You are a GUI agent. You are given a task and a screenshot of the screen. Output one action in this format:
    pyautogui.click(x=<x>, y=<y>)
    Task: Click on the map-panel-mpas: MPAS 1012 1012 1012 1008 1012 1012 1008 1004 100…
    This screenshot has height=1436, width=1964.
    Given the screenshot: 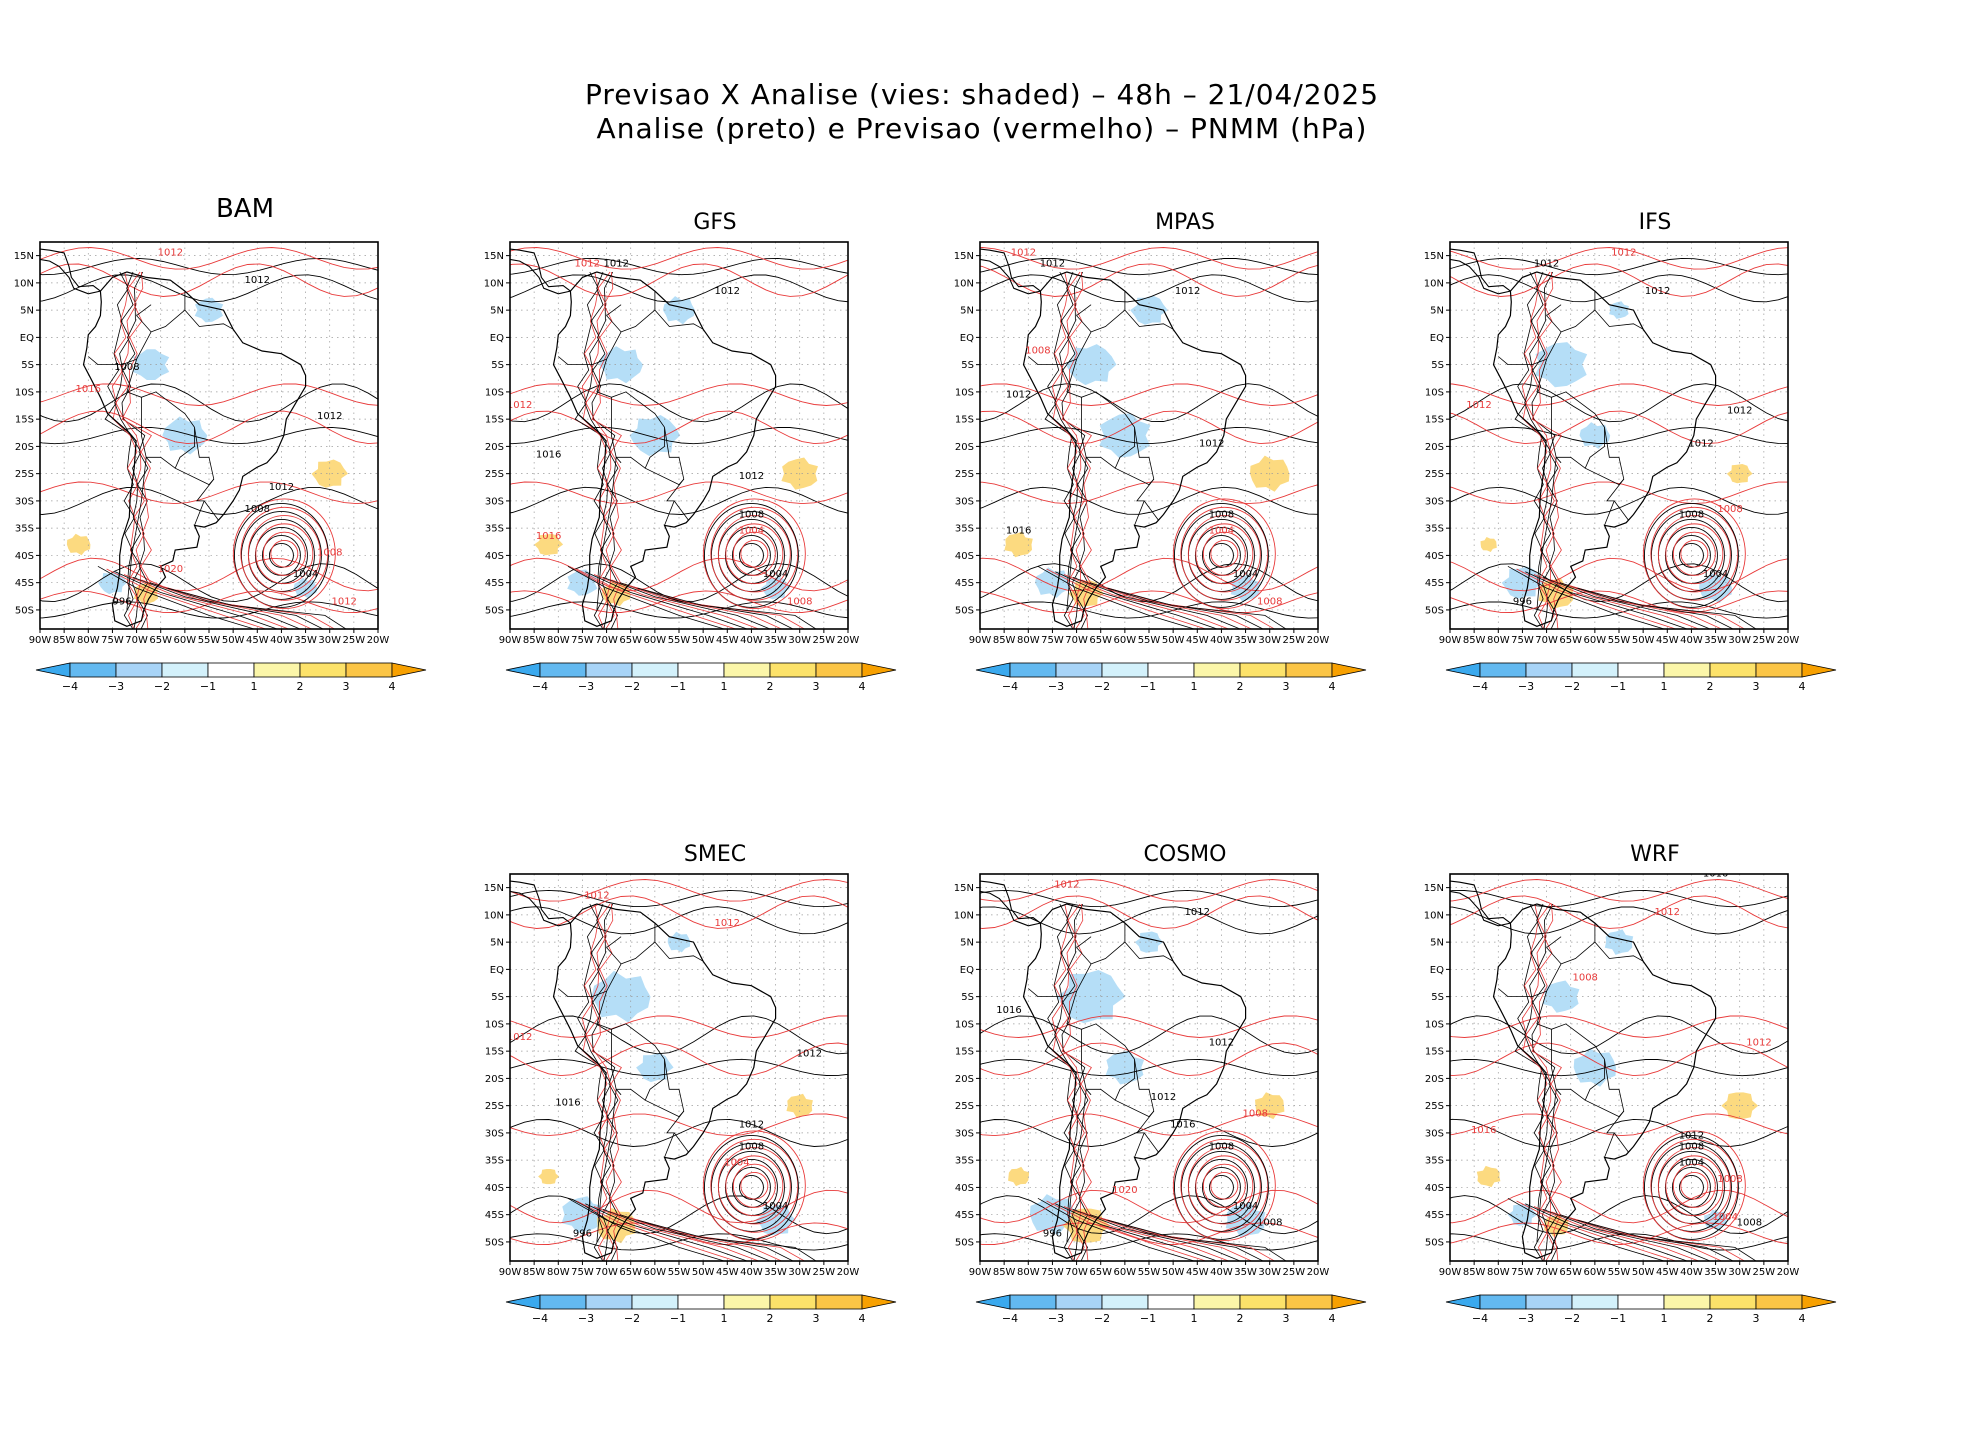 What is the action you would take?
    pyautogui.click(x=1185, y=490)
    